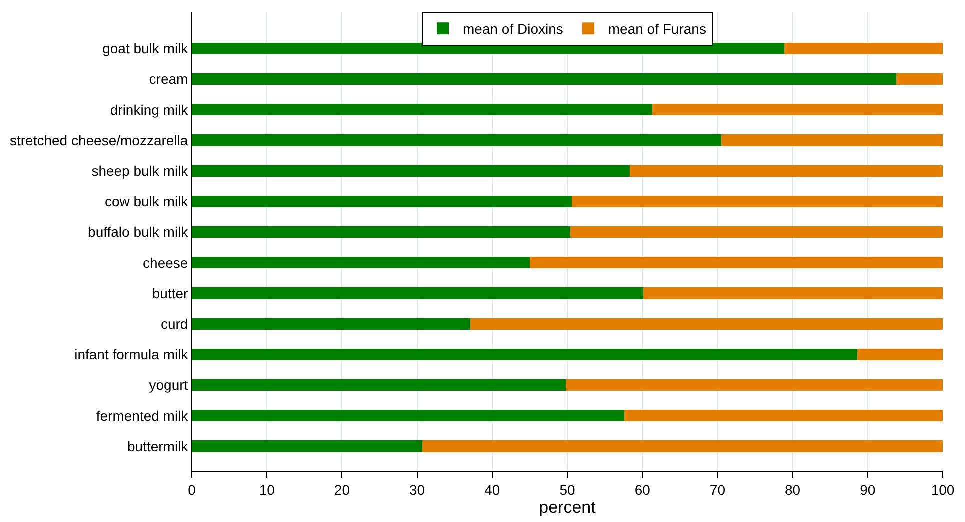  Describe the element at coordinates (174, 324) in the screenshot. I see `y-tick-label: curd` at that location.